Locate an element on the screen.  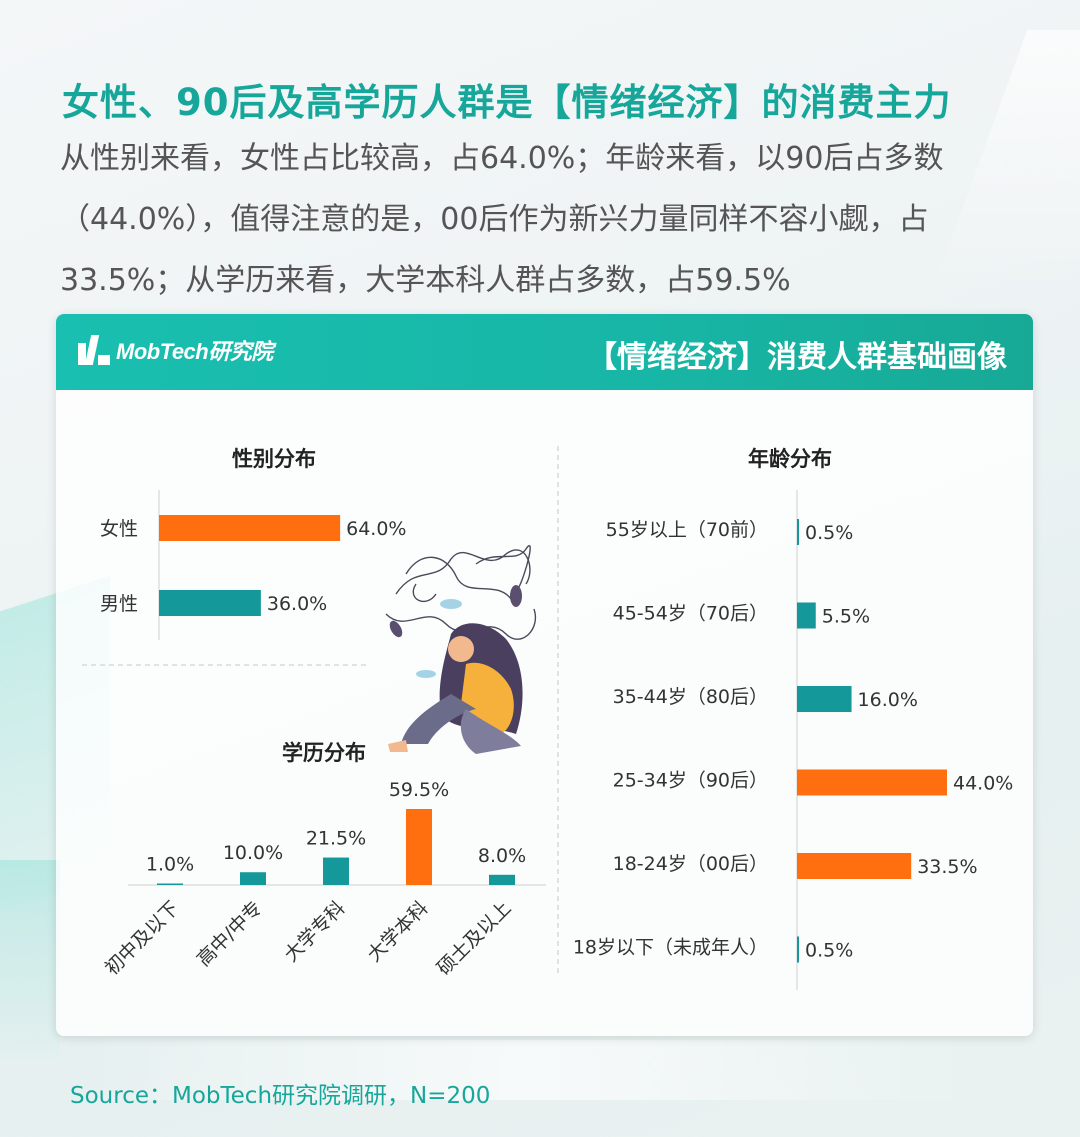
age-category-label: 55岁以上（70前） is located at coordinates (687, 530).